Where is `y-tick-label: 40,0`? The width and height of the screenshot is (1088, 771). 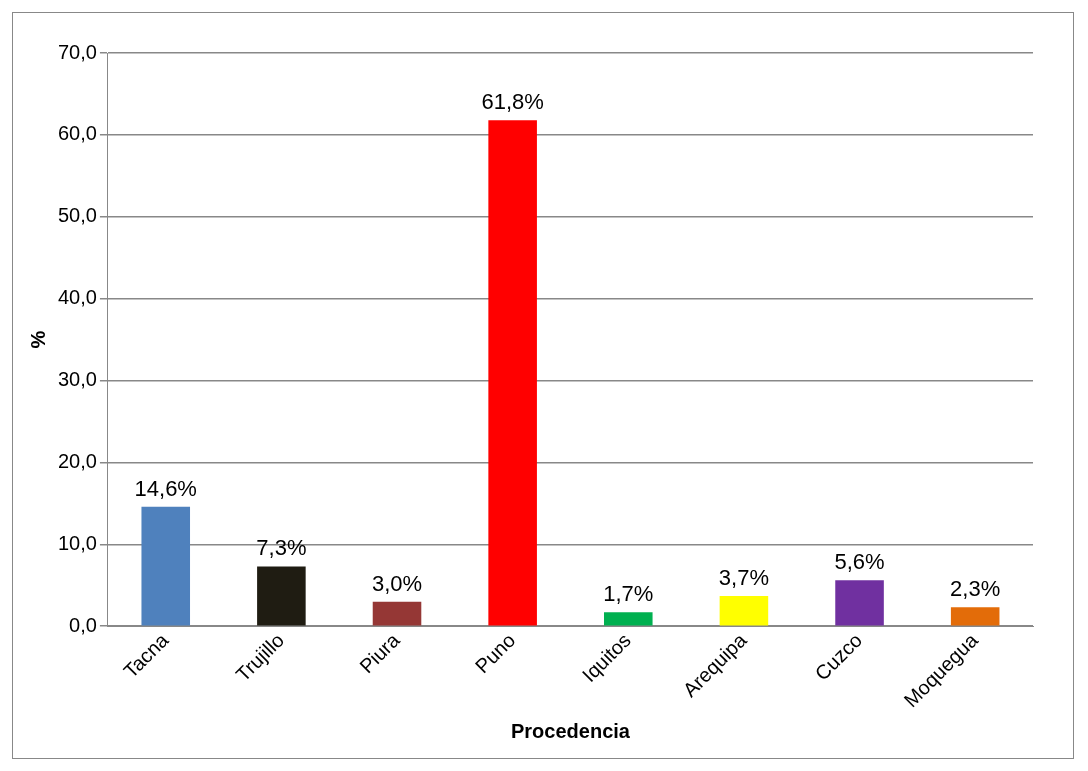
y-tick-label: 40,0 is located at coordinates (77, 297).